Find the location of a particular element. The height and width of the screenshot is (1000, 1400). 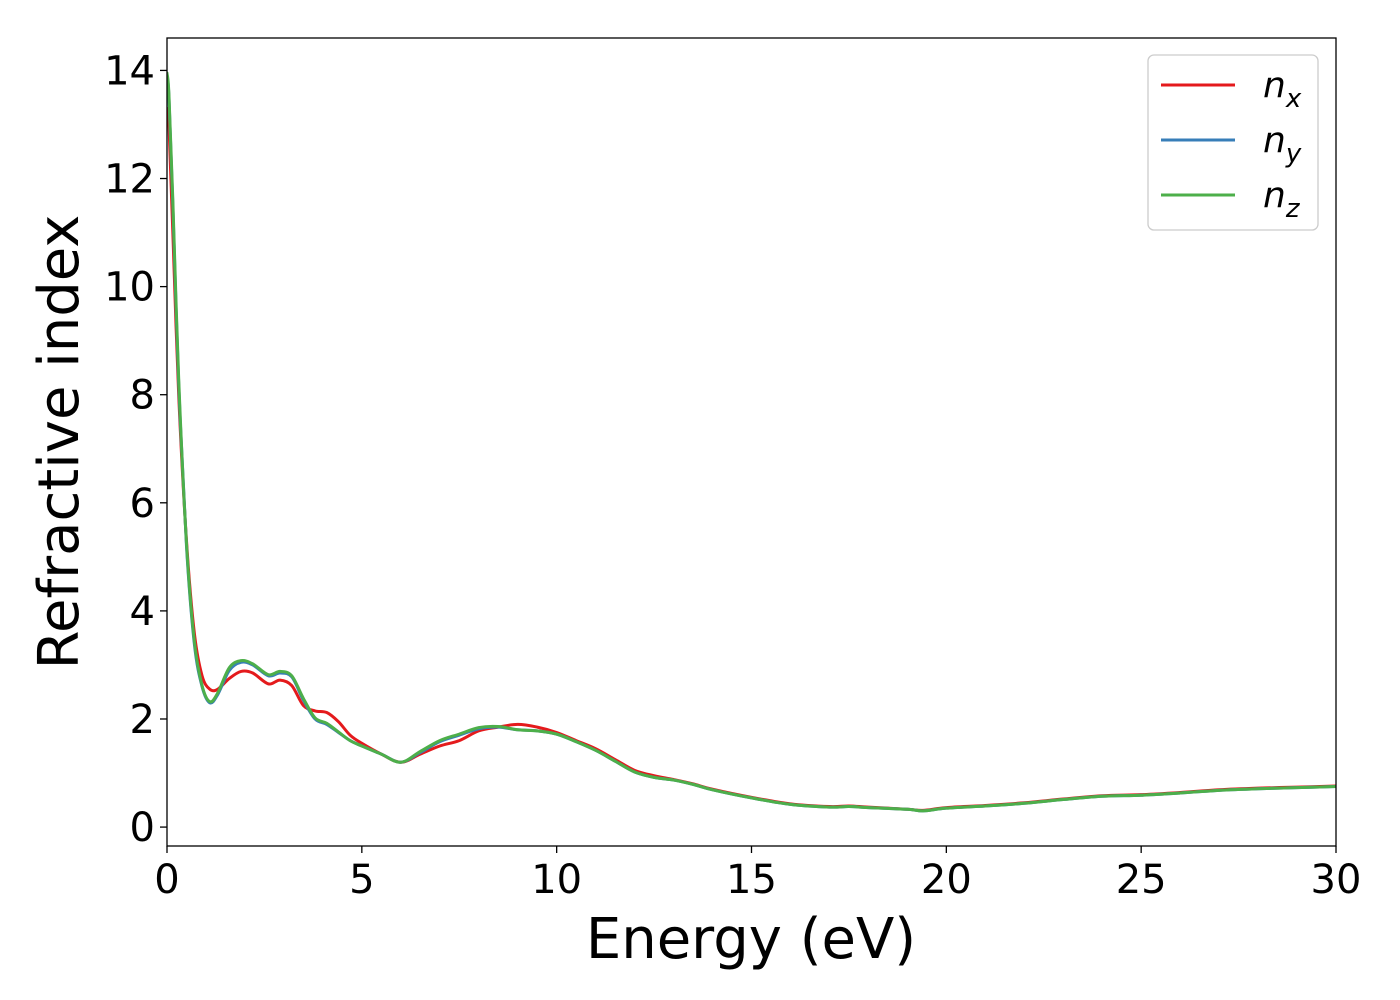

x-tick-label: 5 is located at coordinates (361, 880).